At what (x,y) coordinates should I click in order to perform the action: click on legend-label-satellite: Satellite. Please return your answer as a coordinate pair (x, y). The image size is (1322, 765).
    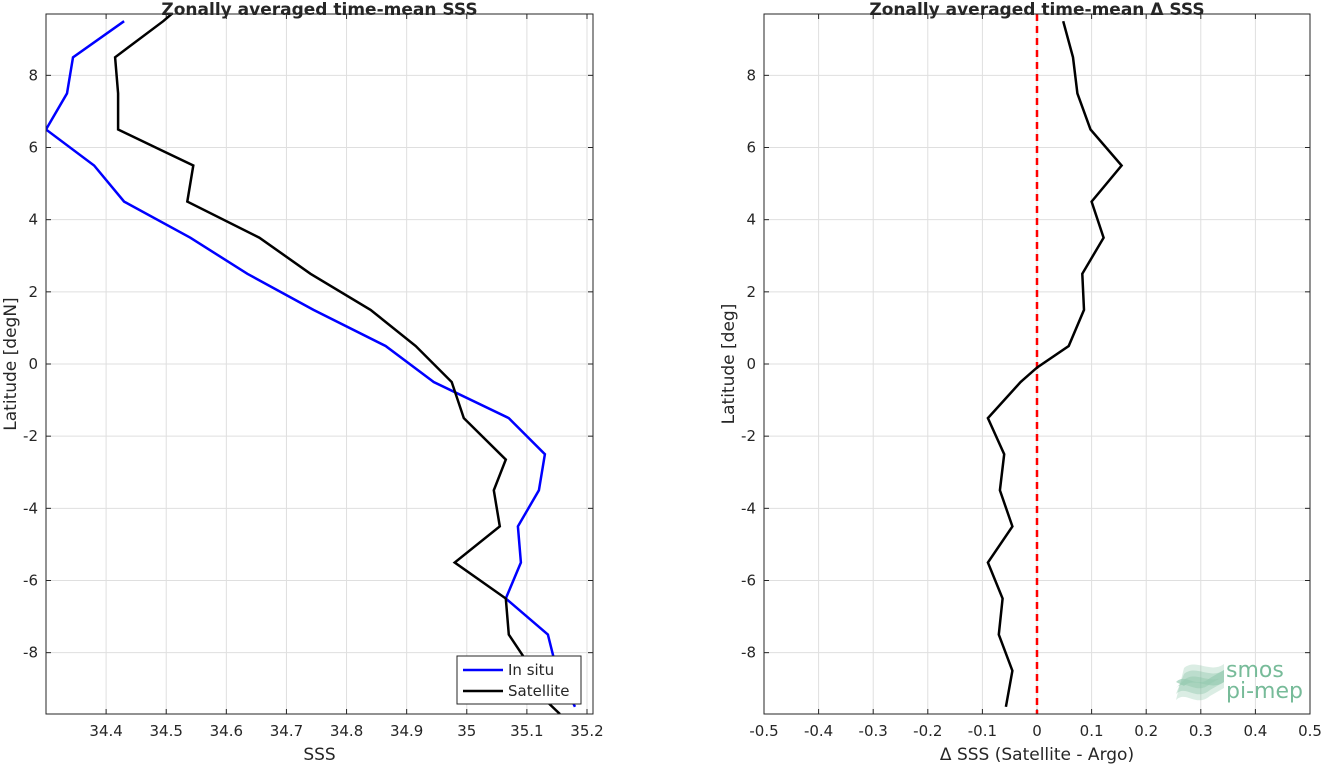
    Looking at the image, I should click on (538, 691).